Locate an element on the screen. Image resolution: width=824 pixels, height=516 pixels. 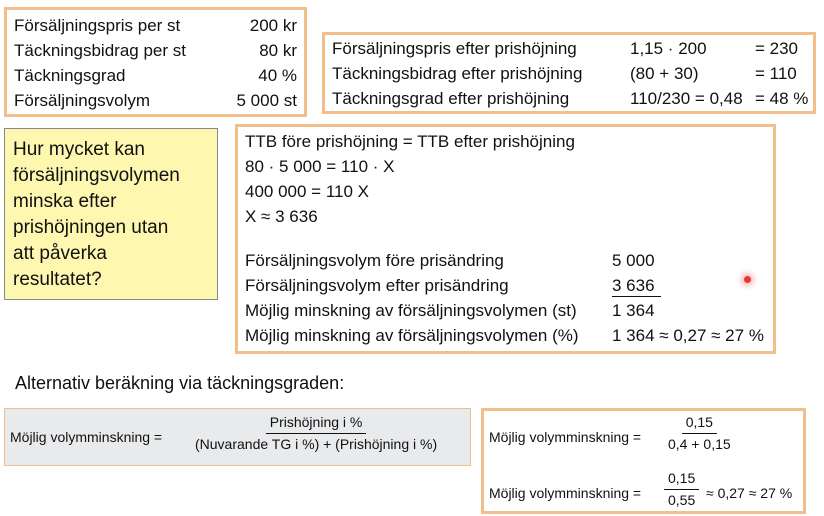
new-margin-label: Täckningsgrad efter prishöjning is located at coordinates (450, 99).